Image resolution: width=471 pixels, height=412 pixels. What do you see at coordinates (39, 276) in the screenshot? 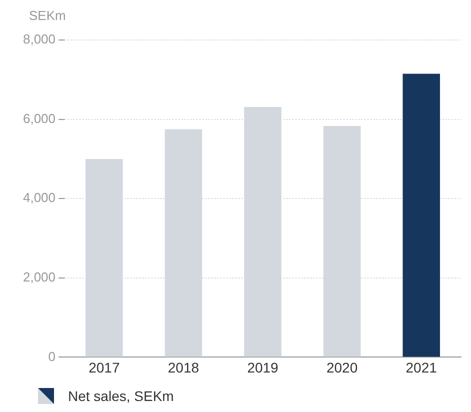
I see `y-tick-label: 2,000` at bounding box center [39, 276].